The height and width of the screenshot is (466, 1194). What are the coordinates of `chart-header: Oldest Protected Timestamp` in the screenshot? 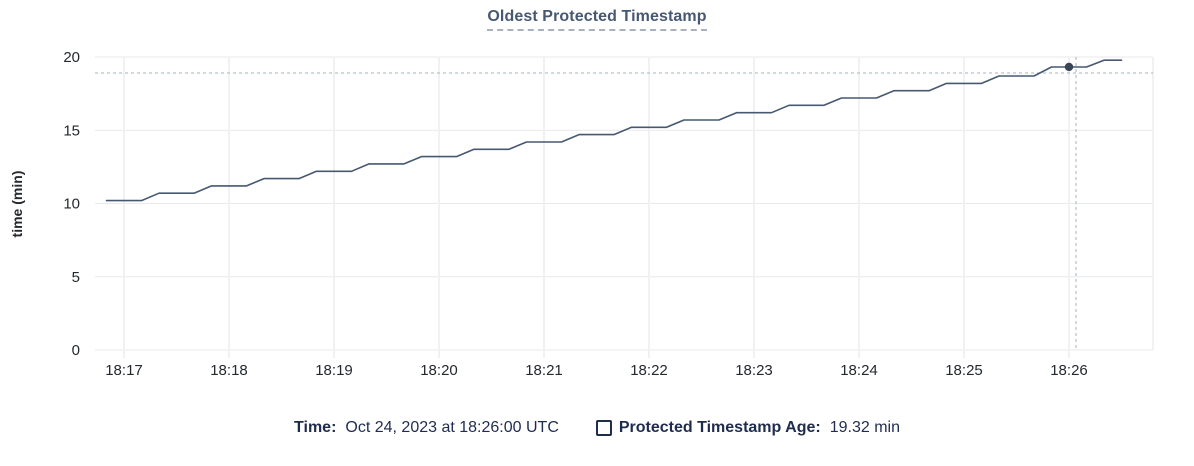 It's located at (597, 19).